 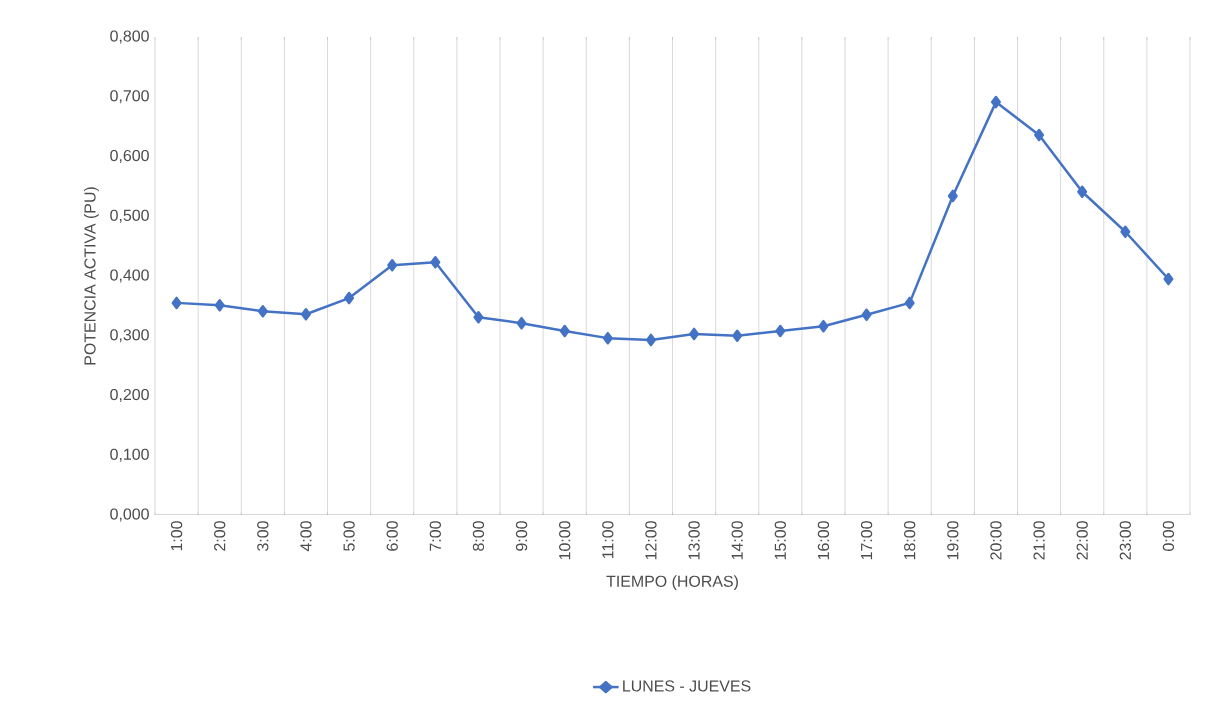 I want to click on x-tick-label: 7:00, so click(x=435, y=536).